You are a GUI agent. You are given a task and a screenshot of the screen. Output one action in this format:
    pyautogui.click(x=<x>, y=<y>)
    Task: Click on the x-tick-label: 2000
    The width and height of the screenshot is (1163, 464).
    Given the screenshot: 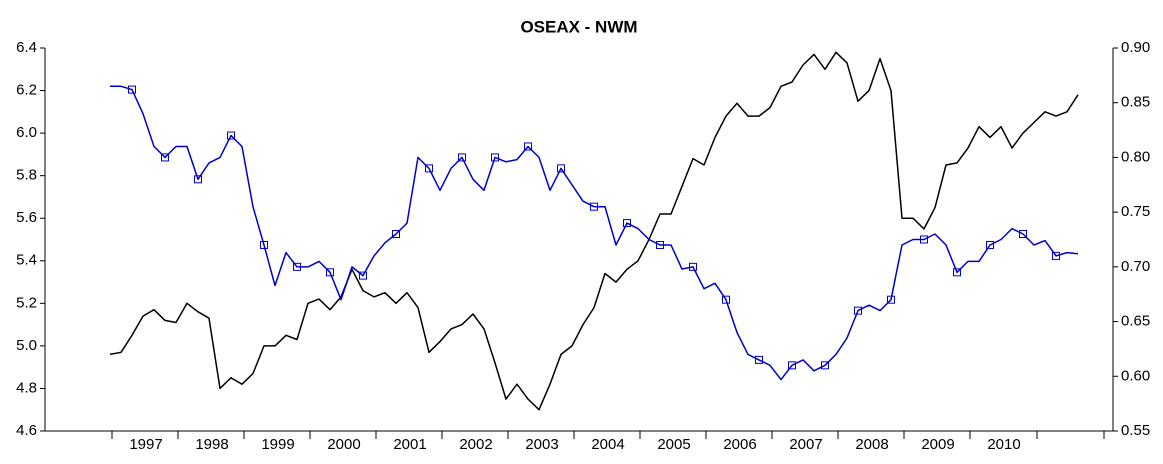 What is the action you would take?
    pyautogui.click(x=343, y=444)
    